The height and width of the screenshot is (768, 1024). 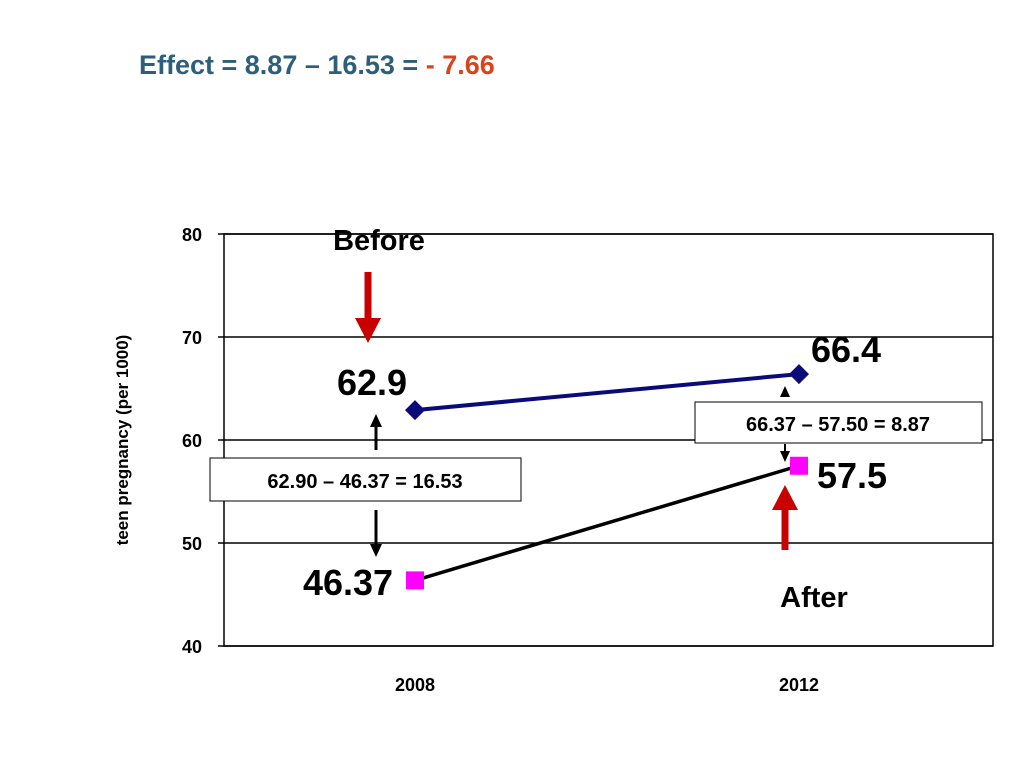 What do you see at coordinates (192, 441) in the screenshot?
I see `y-tick-label: 60` at bounding box center [192, 441].